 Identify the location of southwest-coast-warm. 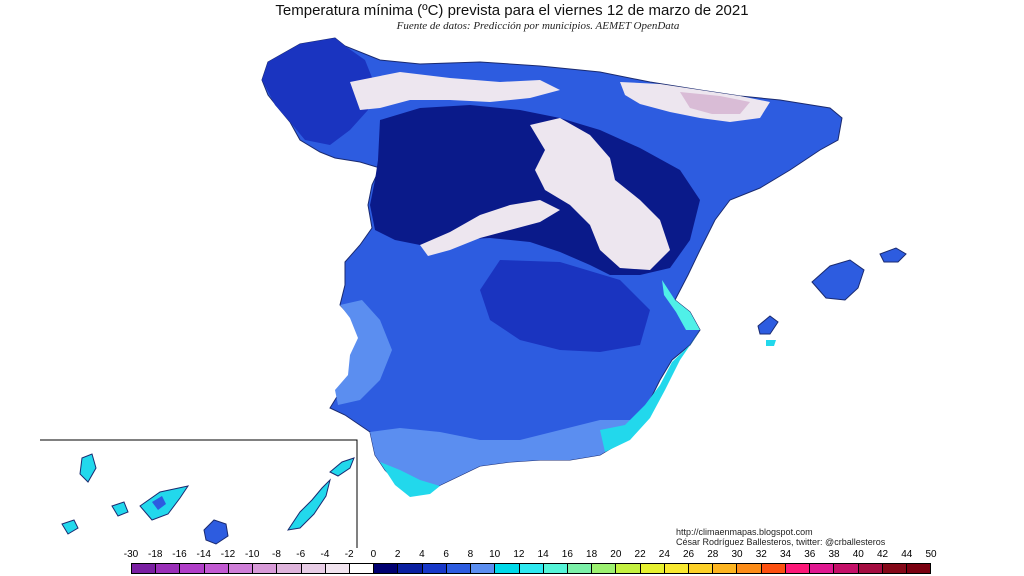
(410, 479).